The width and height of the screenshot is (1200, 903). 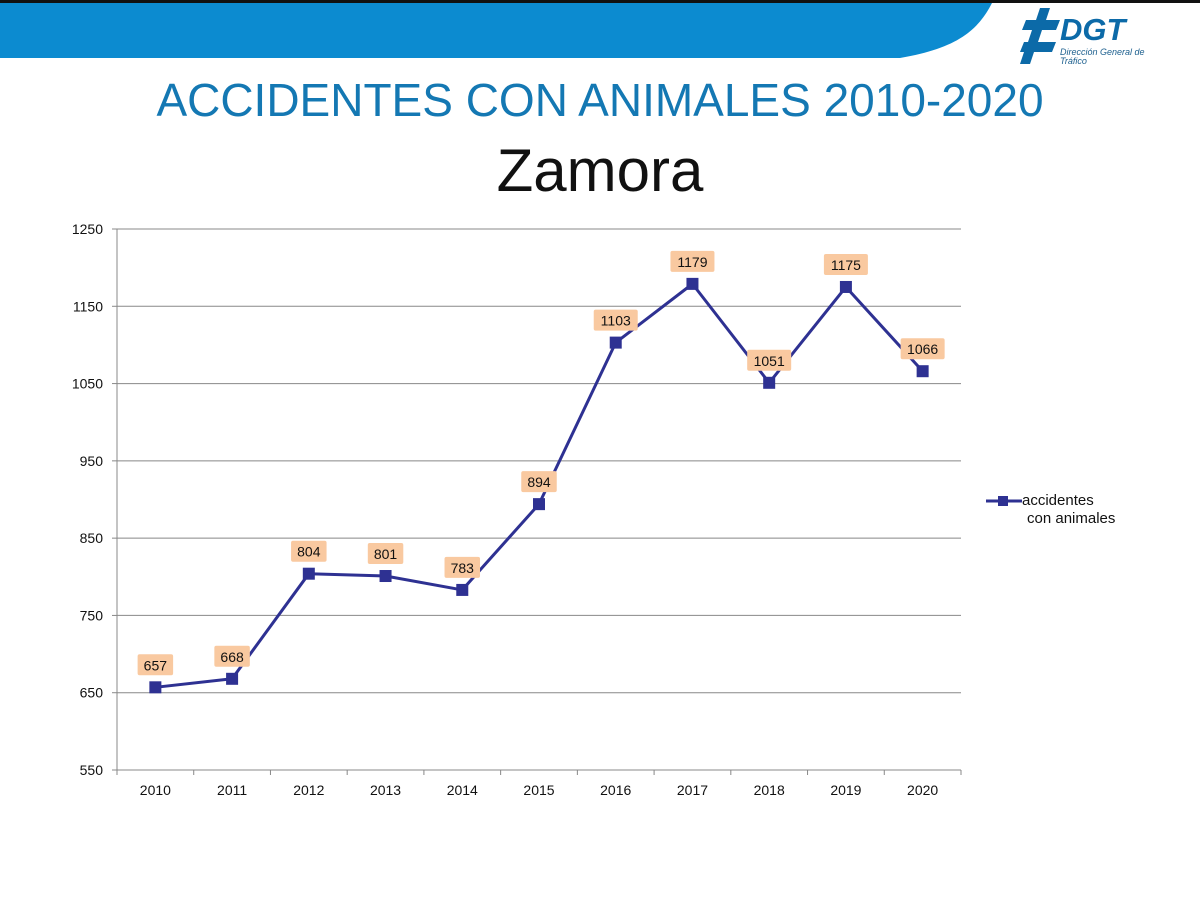 What do you see at coordinates (87, 499) in the screenshot?
I see `y-tick-labels: 550 650 750 850 950 1050 1150 1250` at bounding box center [87, 499].